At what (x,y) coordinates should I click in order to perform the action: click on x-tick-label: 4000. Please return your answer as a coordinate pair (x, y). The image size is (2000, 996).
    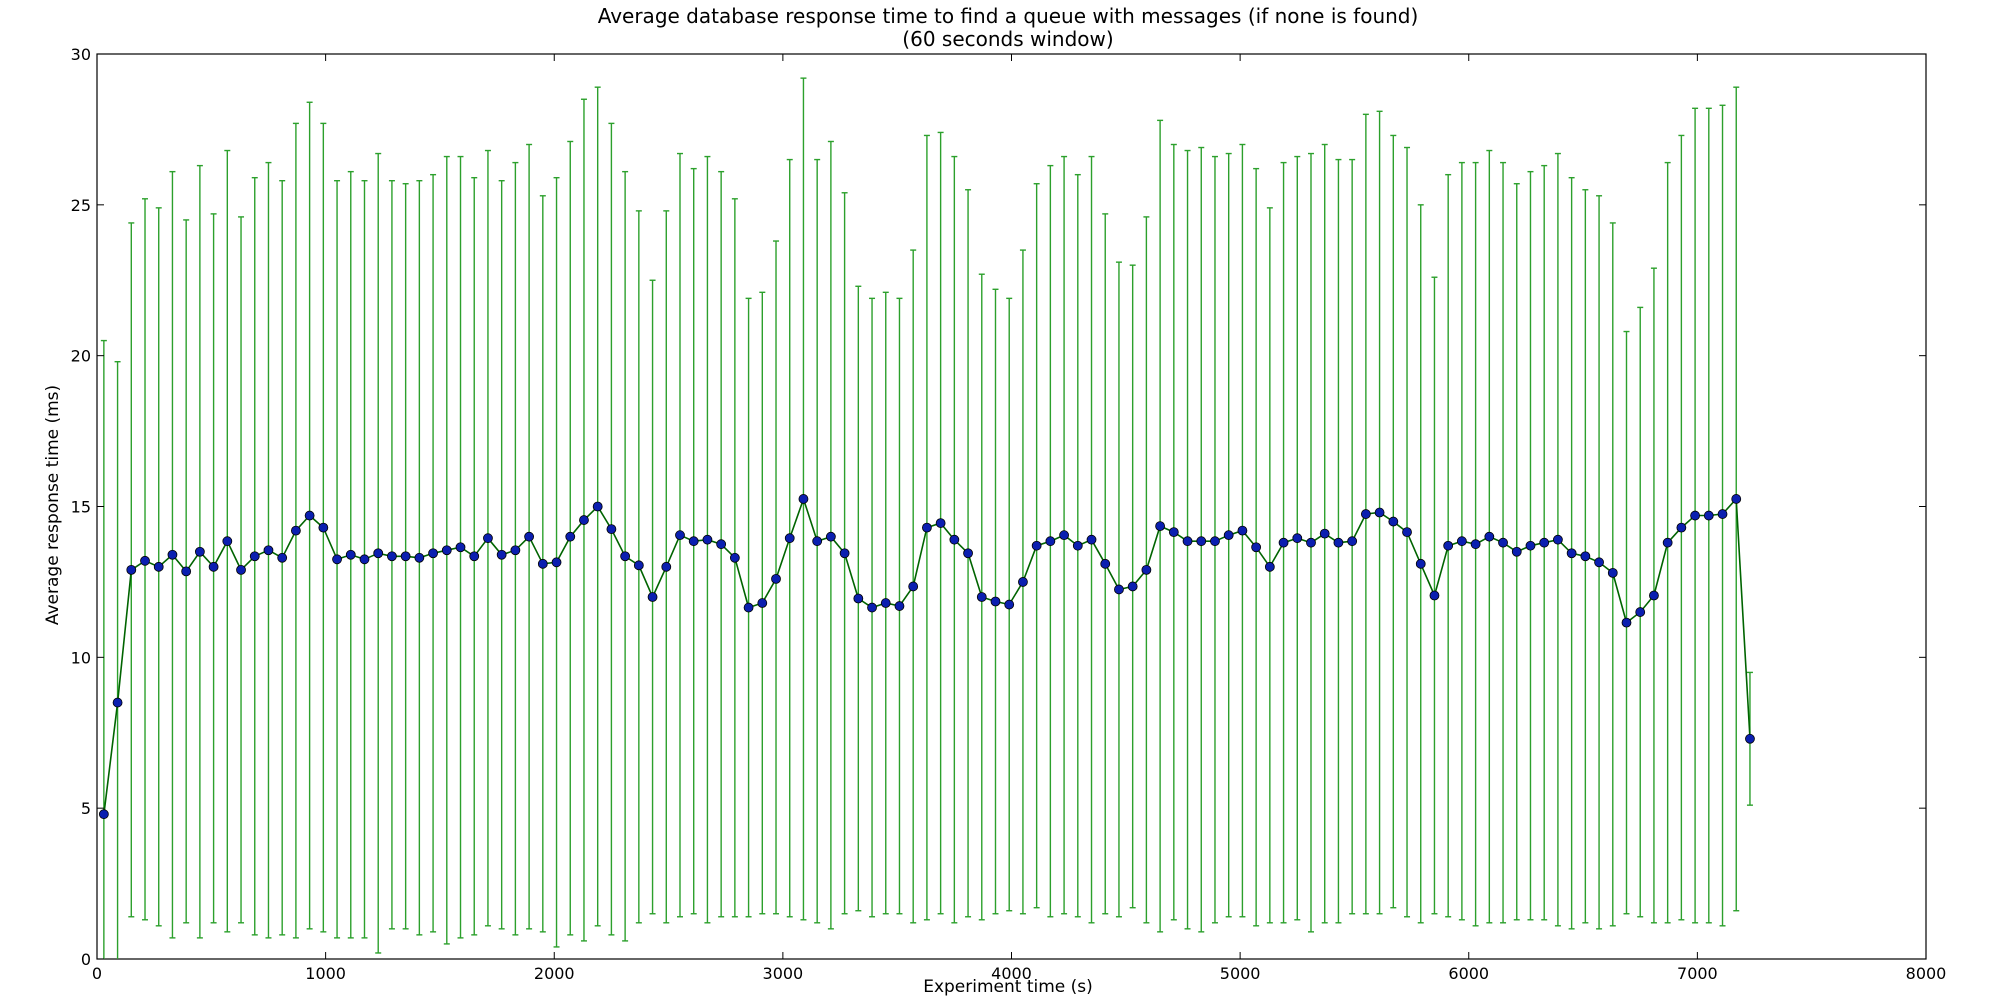
    Looking at the image, I should click on (1011, 973).